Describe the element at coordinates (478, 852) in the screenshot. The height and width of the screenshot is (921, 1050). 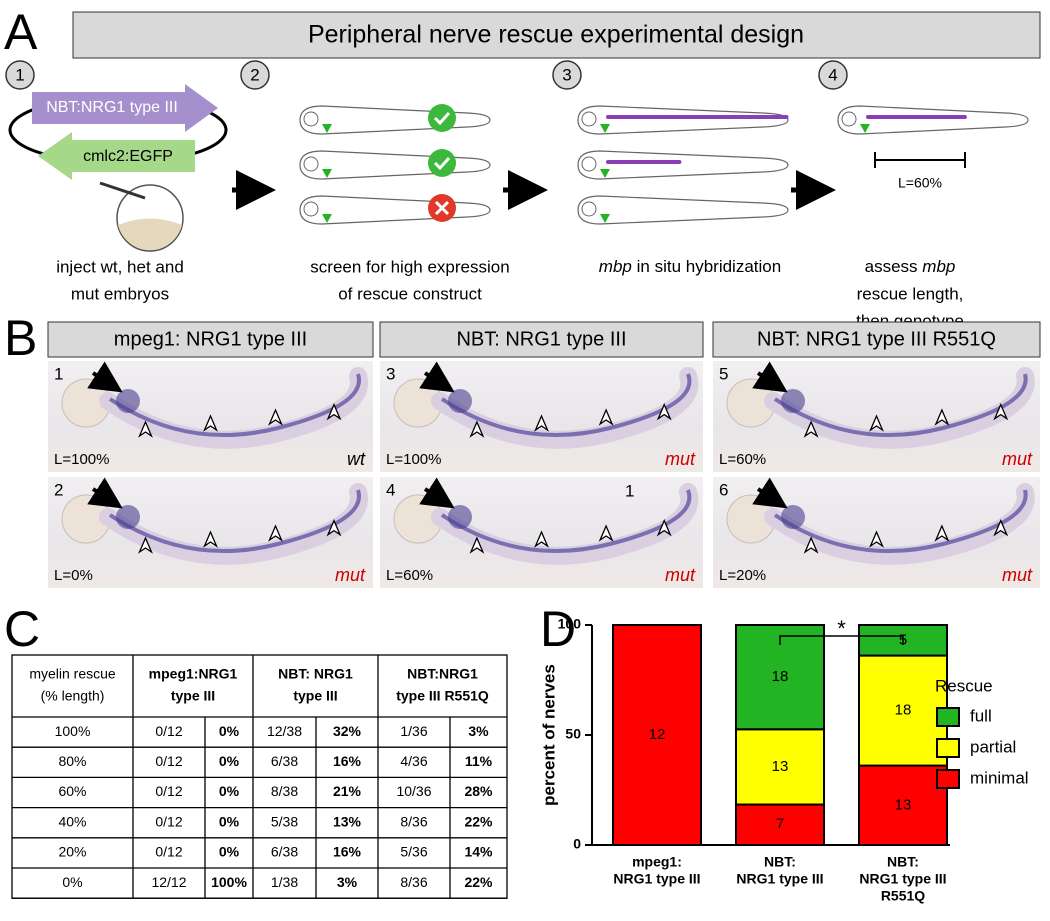
I see `table-cell: 14%` at that location.